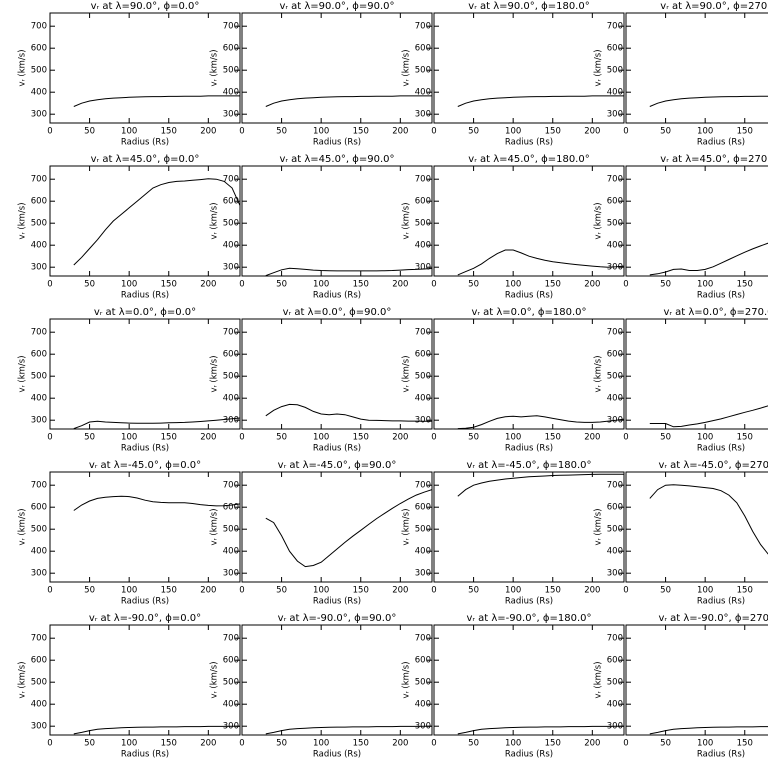 The height and width of the screenshot is (768, 768). What do you see at coordinates (337, 618) in the screenshot?
I see `panel-title: vᵣ at λ=-90.0°, ϕ=90.0°` at bounding box center [337, 618].